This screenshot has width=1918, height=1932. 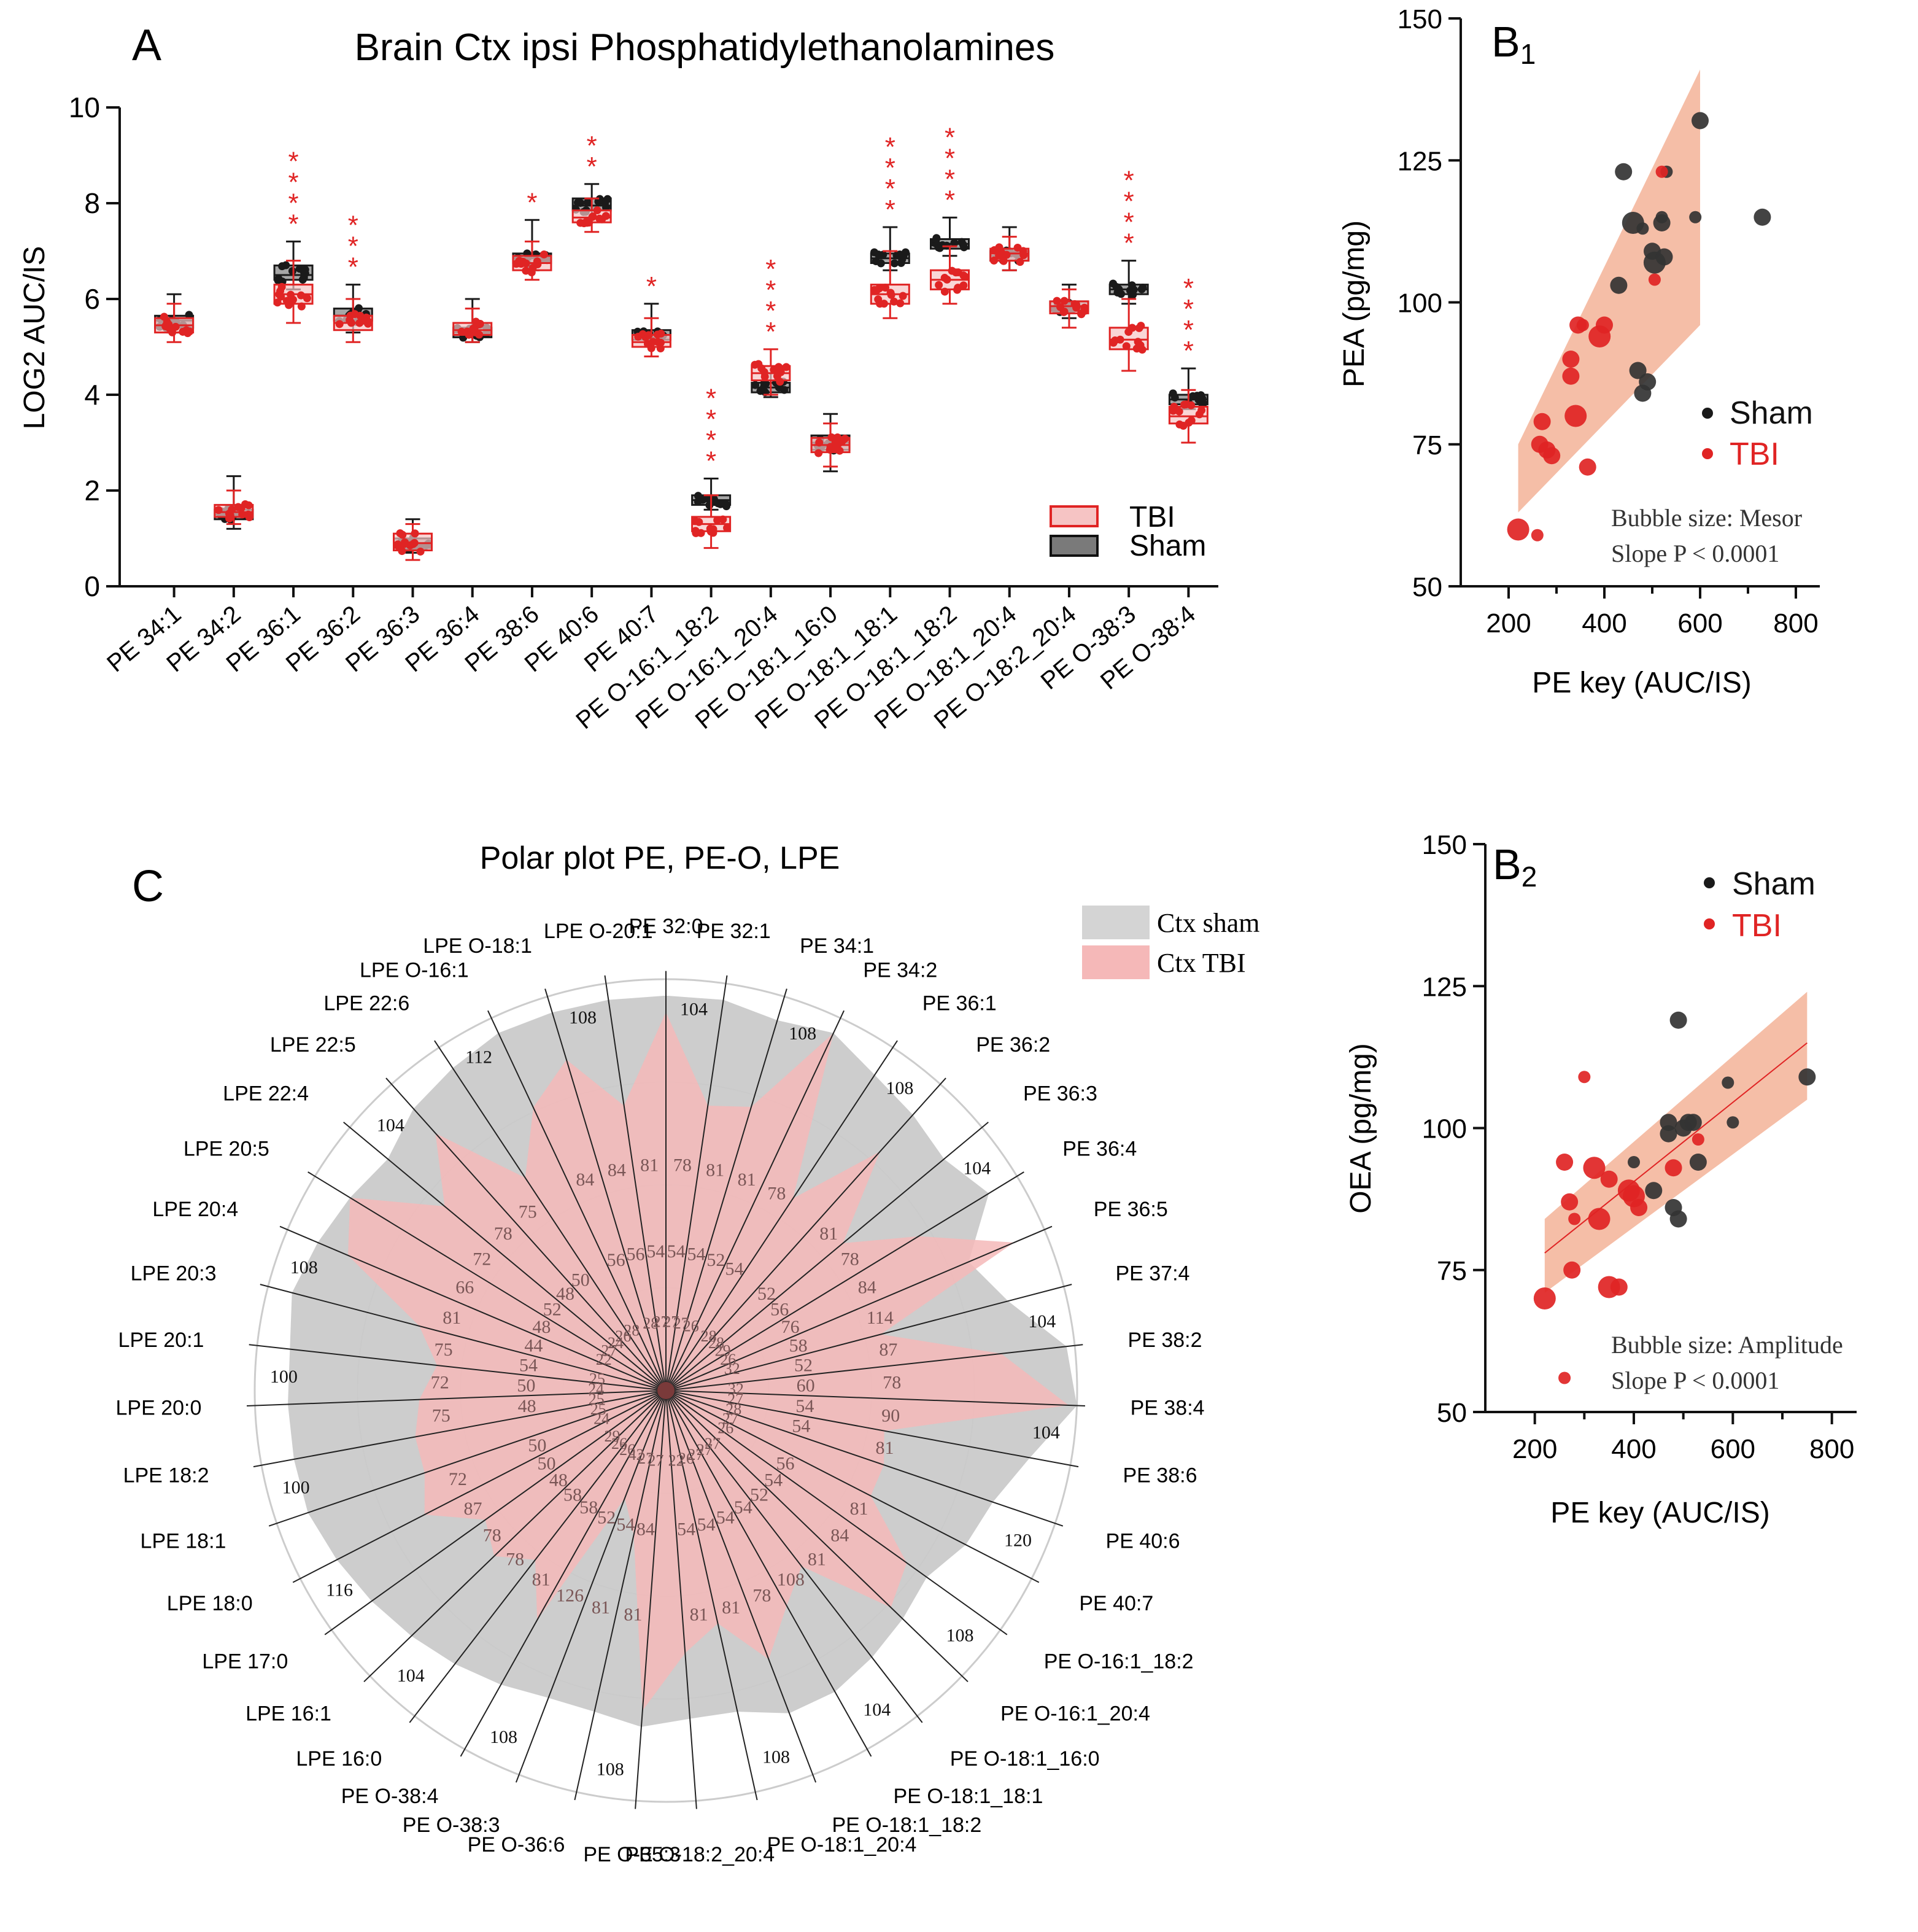 I want to click on legend-sham-label: Sham, so click(x=1771, y=413).